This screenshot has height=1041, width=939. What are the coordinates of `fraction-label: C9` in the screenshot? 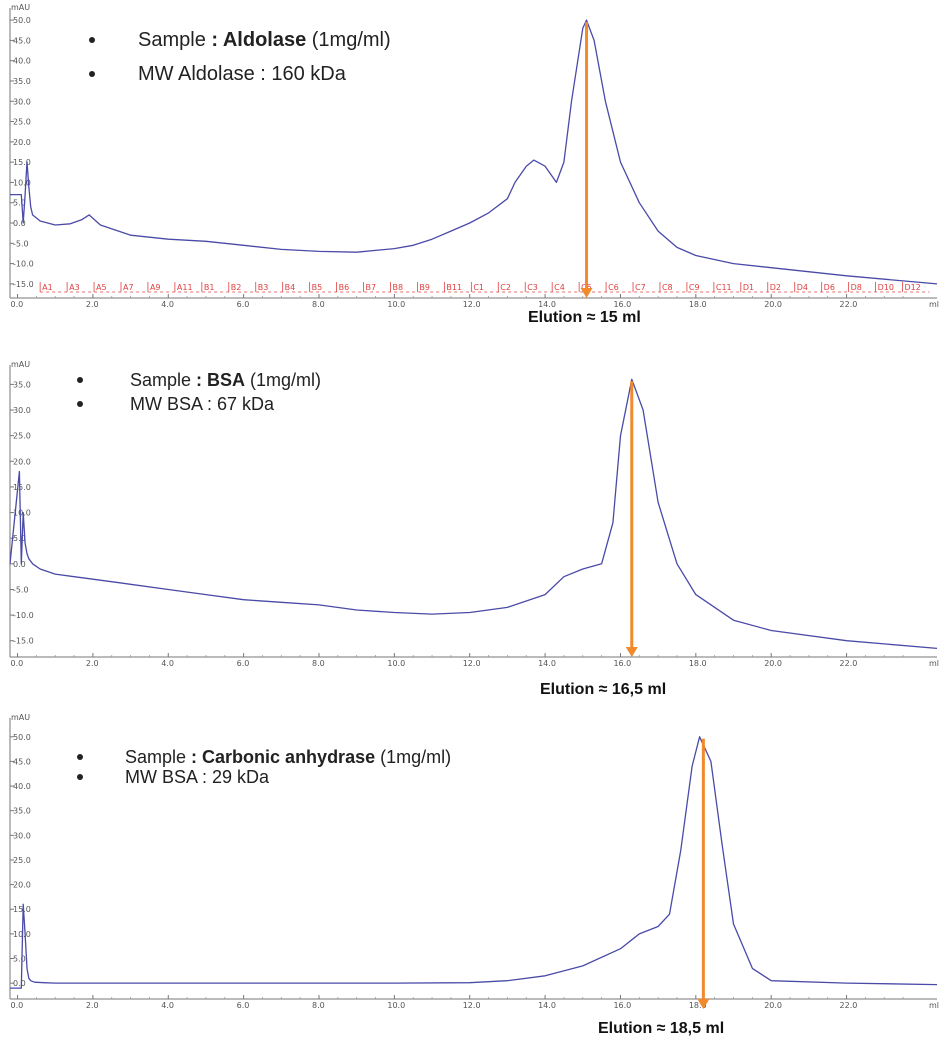 It's located at (694, 287).